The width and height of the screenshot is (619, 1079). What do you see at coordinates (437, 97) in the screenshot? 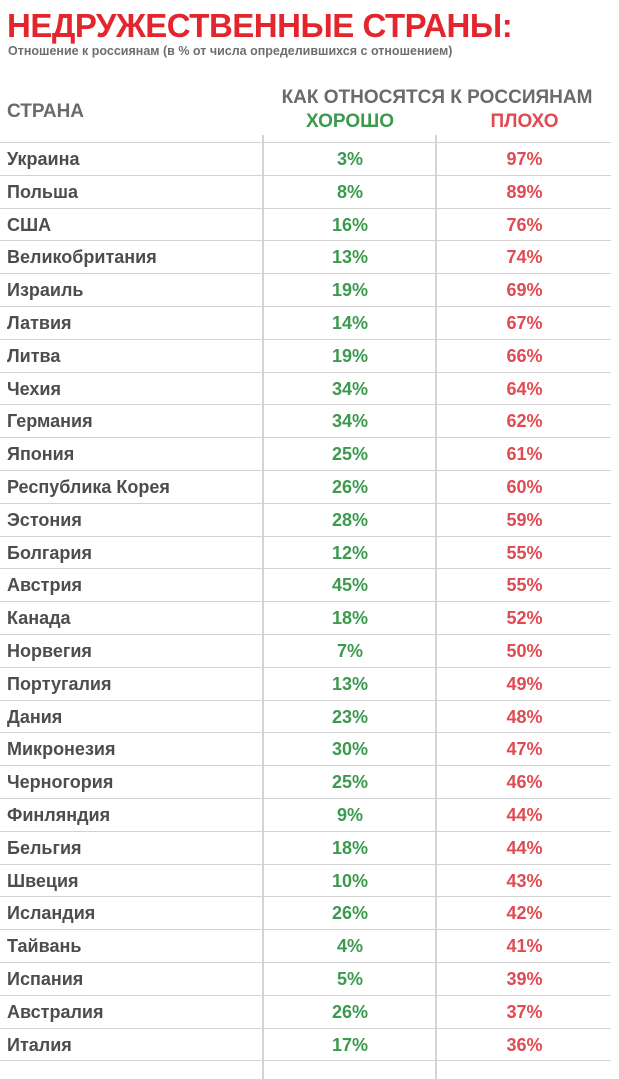
I see `column-group-header: КАК ОТНОСЯТСЯ К РОССИЯНАМ` at bounding box center [437, 97].